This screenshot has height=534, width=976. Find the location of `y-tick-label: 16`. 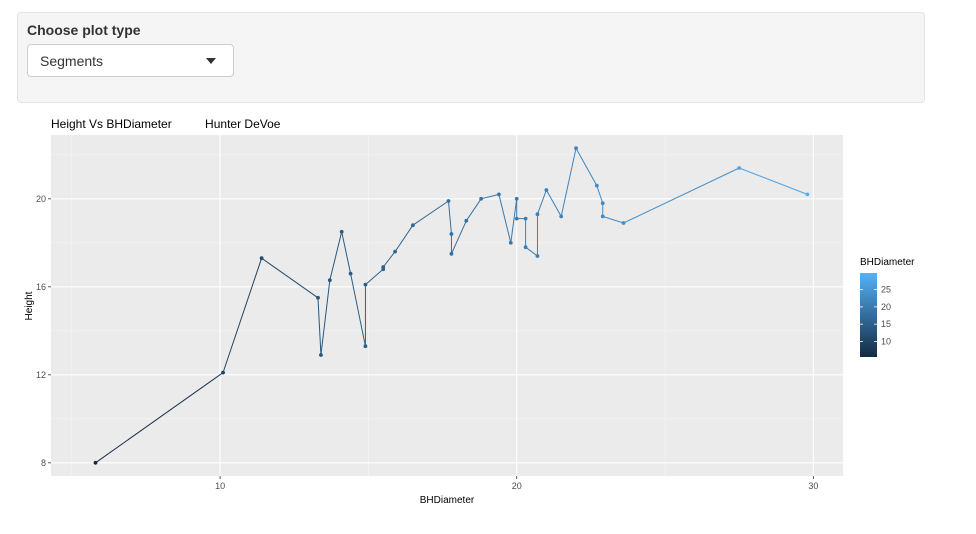

y-tick-label: 16 is located at coordinates (41, 287).